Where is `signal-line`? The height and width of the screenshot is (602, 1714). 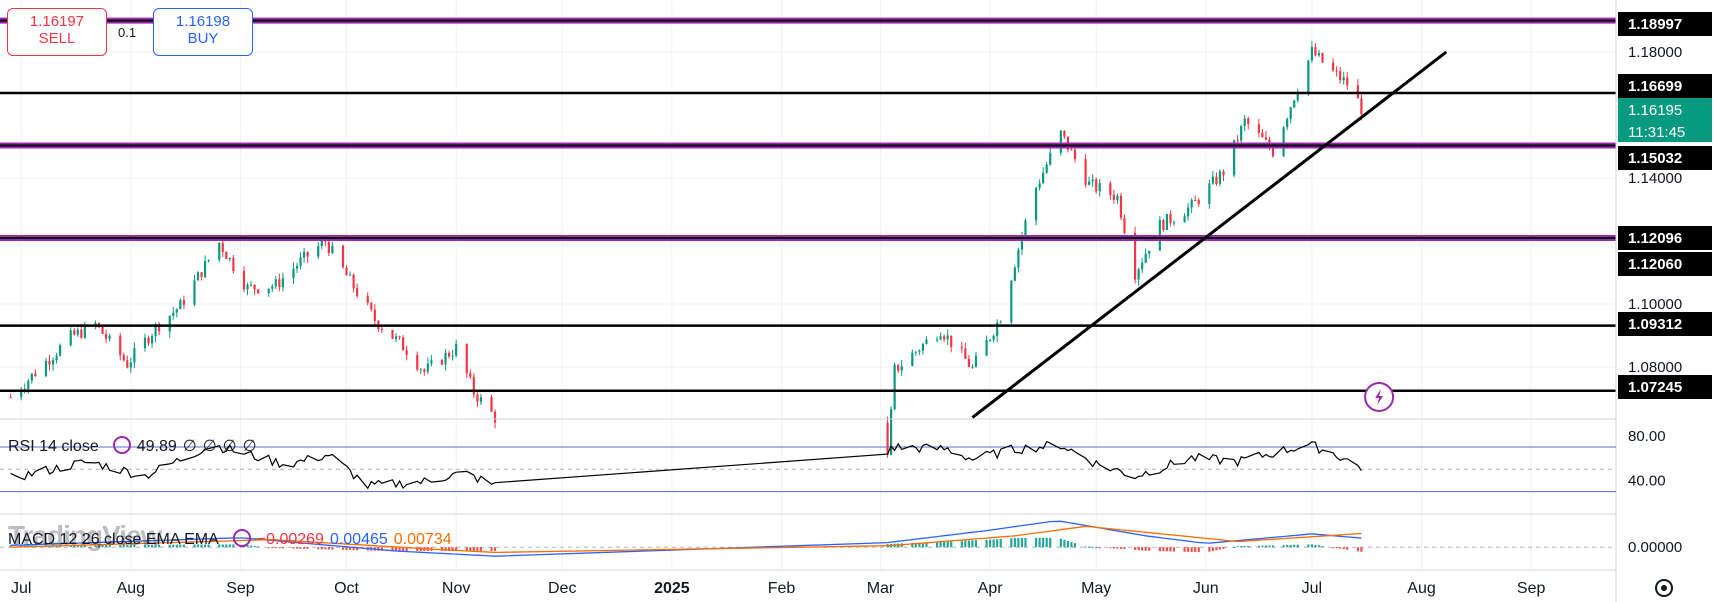 signal-line is located at coordinates (686, 539).